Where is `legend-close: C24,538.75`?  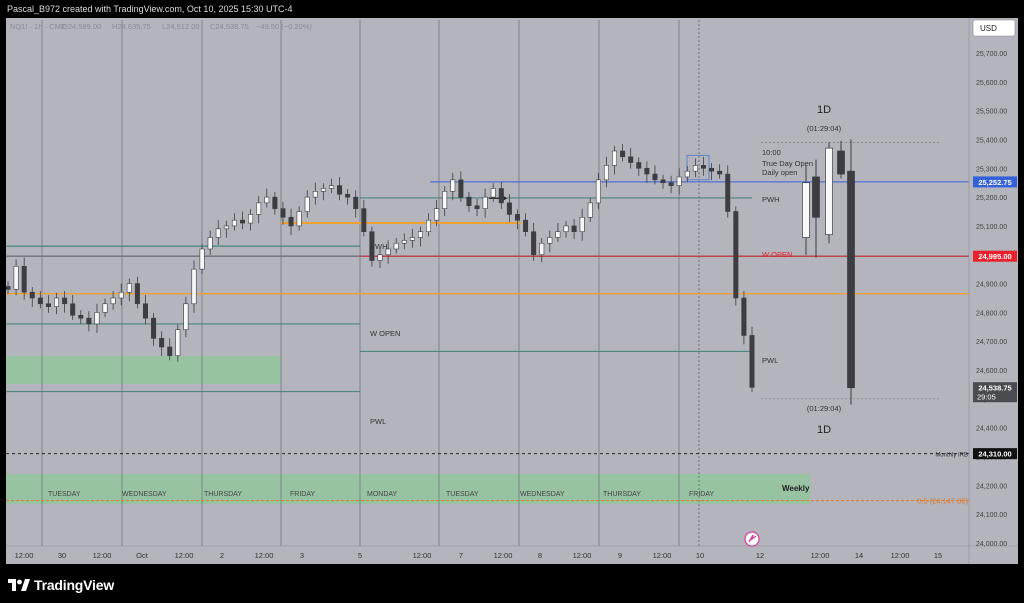 legend-close: C24,538.75 is located at coordinates (229, 26).